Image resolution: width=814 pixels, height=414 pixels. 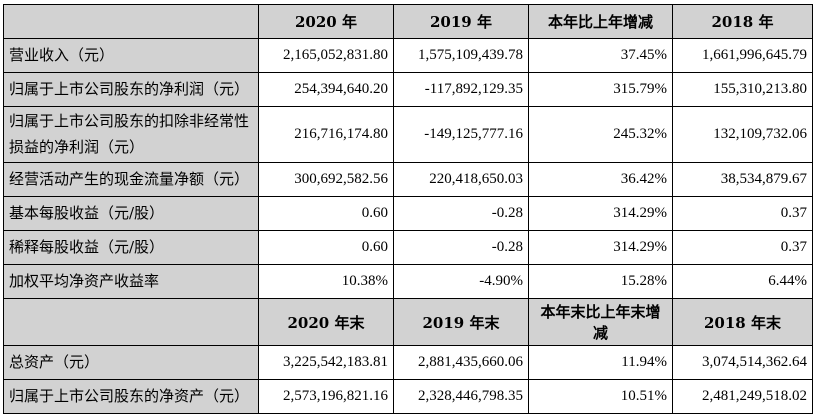 What do you see at coordinates (131, 134) in the screenshot?
I see `row-label: 归属于上市公司股东的扣除非经常性损益的净利润（元）` at bounding box center [131, 134].